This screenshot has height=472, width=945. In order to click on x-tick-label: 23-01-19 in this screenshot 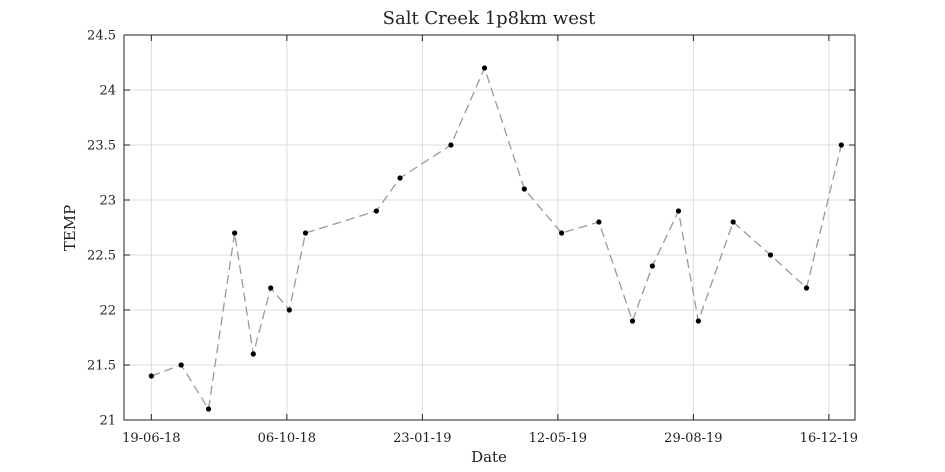, I will do `click(422, 438)`.